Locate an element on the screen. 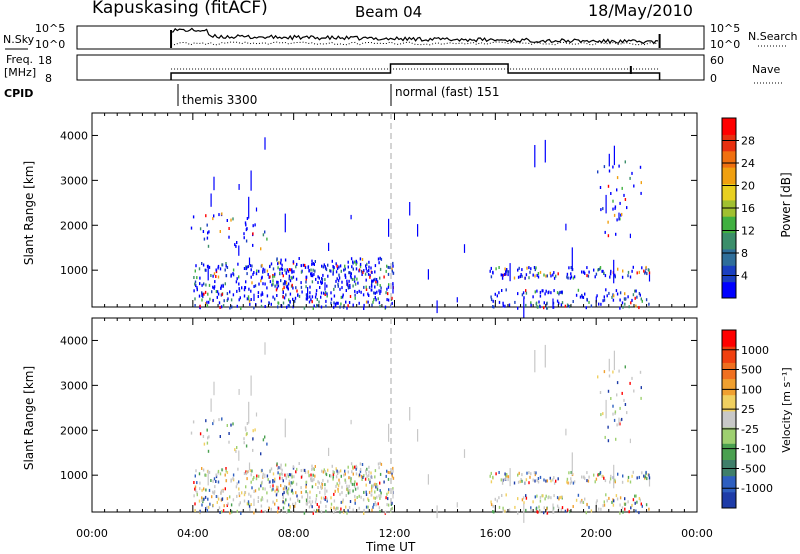 The height and width of the screenshot is (554, 800). colorbar-tick-label: 1000 is located at coordinates (755, 350).